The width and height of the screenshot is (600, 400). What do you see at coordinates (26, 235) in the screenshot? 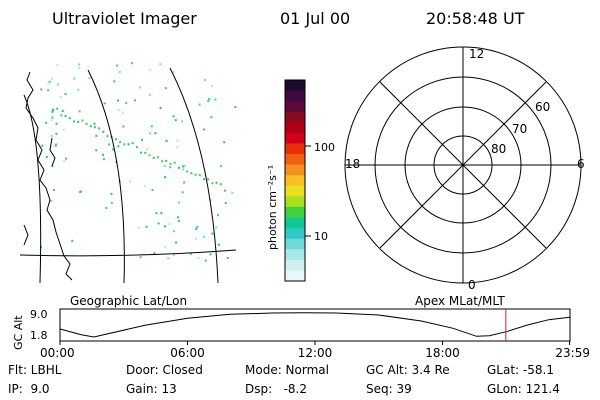
I see `coastline-fragment` at bounding box center [26, 235].